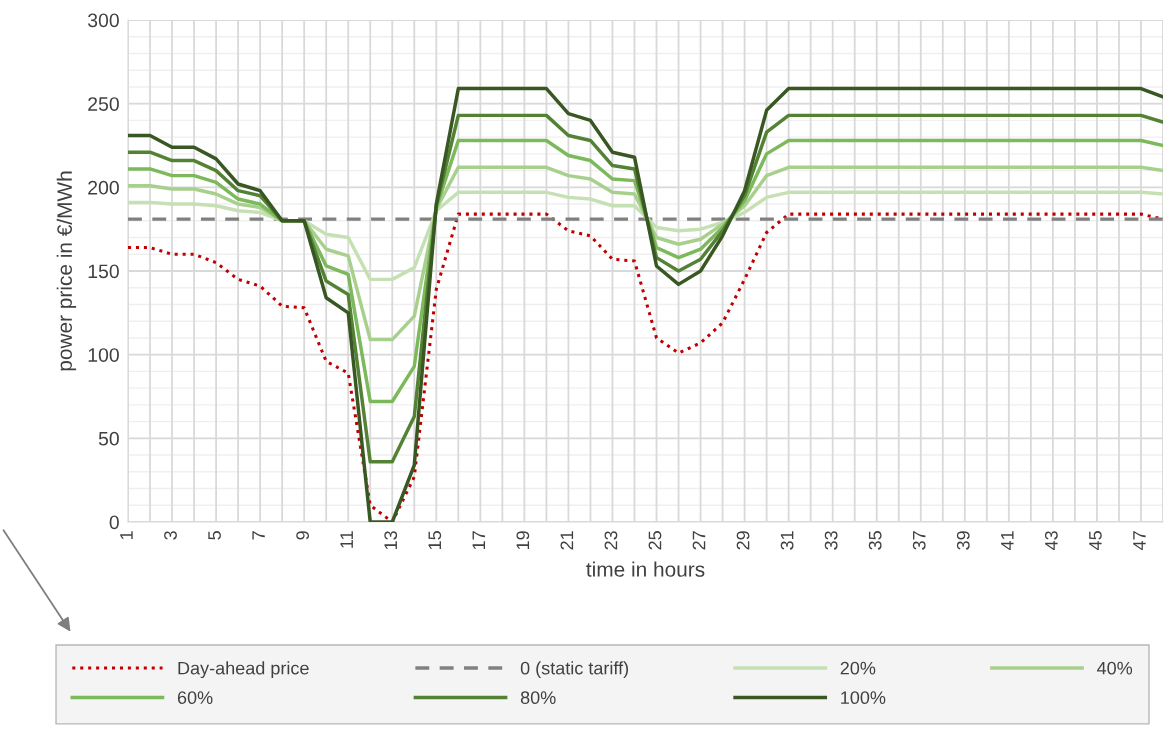 Image resolution: width=1173 pixels, height=734 pixels. Describe the element at coordinates (875, 540) in the screenshot. I see `x-tick-label: 35` at that location.